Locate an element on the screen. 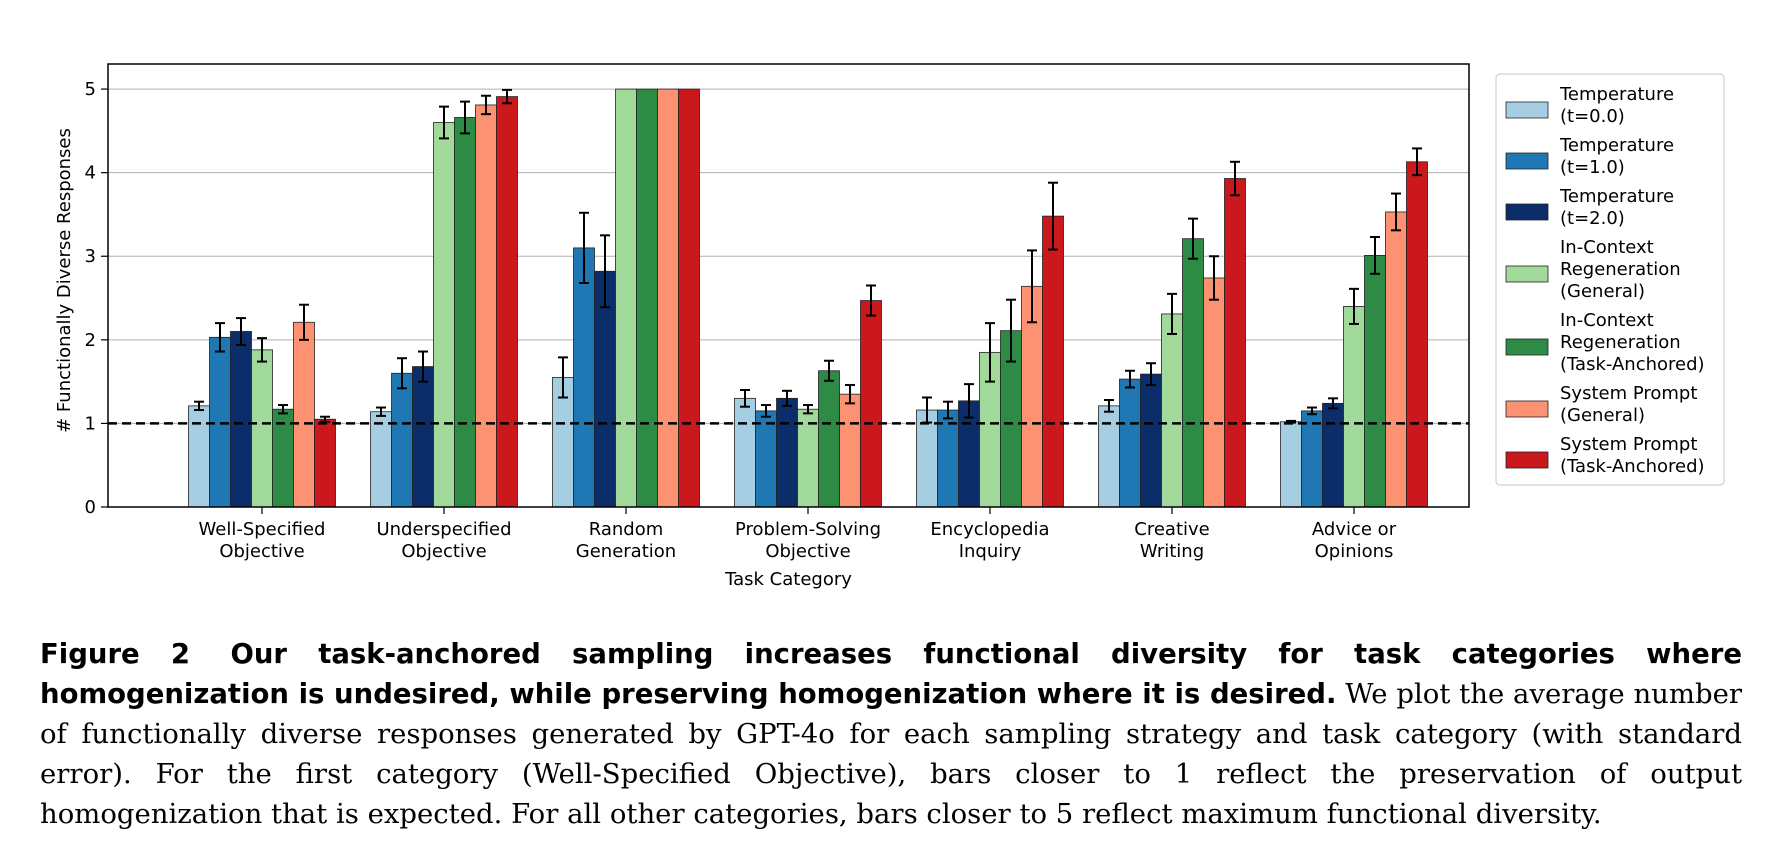  legend-label-line: (t=1.0) is located at coordinates (1592, 167).